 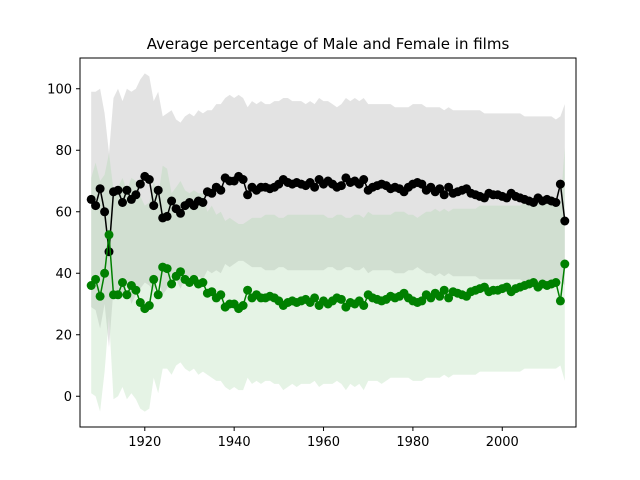 I want to click on x-tick-label: 1920, so click(x=144, y=442).